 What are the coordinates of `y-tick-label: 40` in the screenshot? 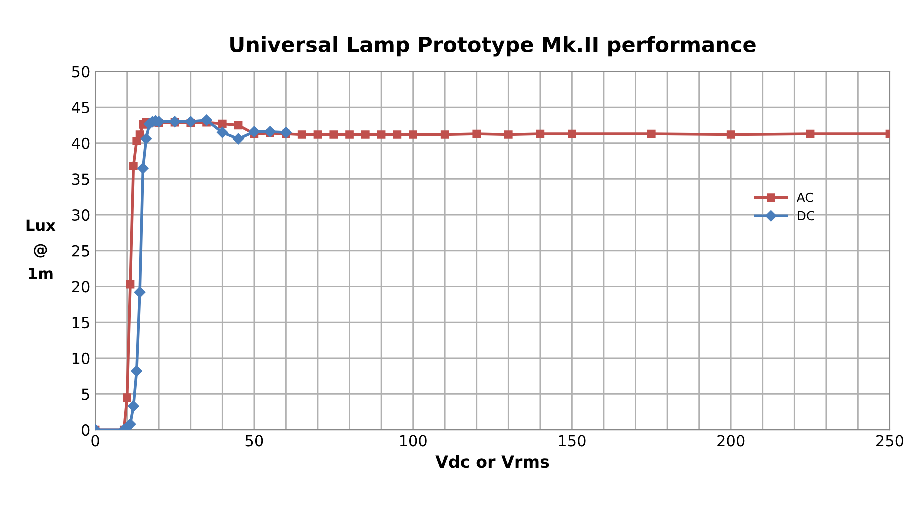 It's located at (81, 144).